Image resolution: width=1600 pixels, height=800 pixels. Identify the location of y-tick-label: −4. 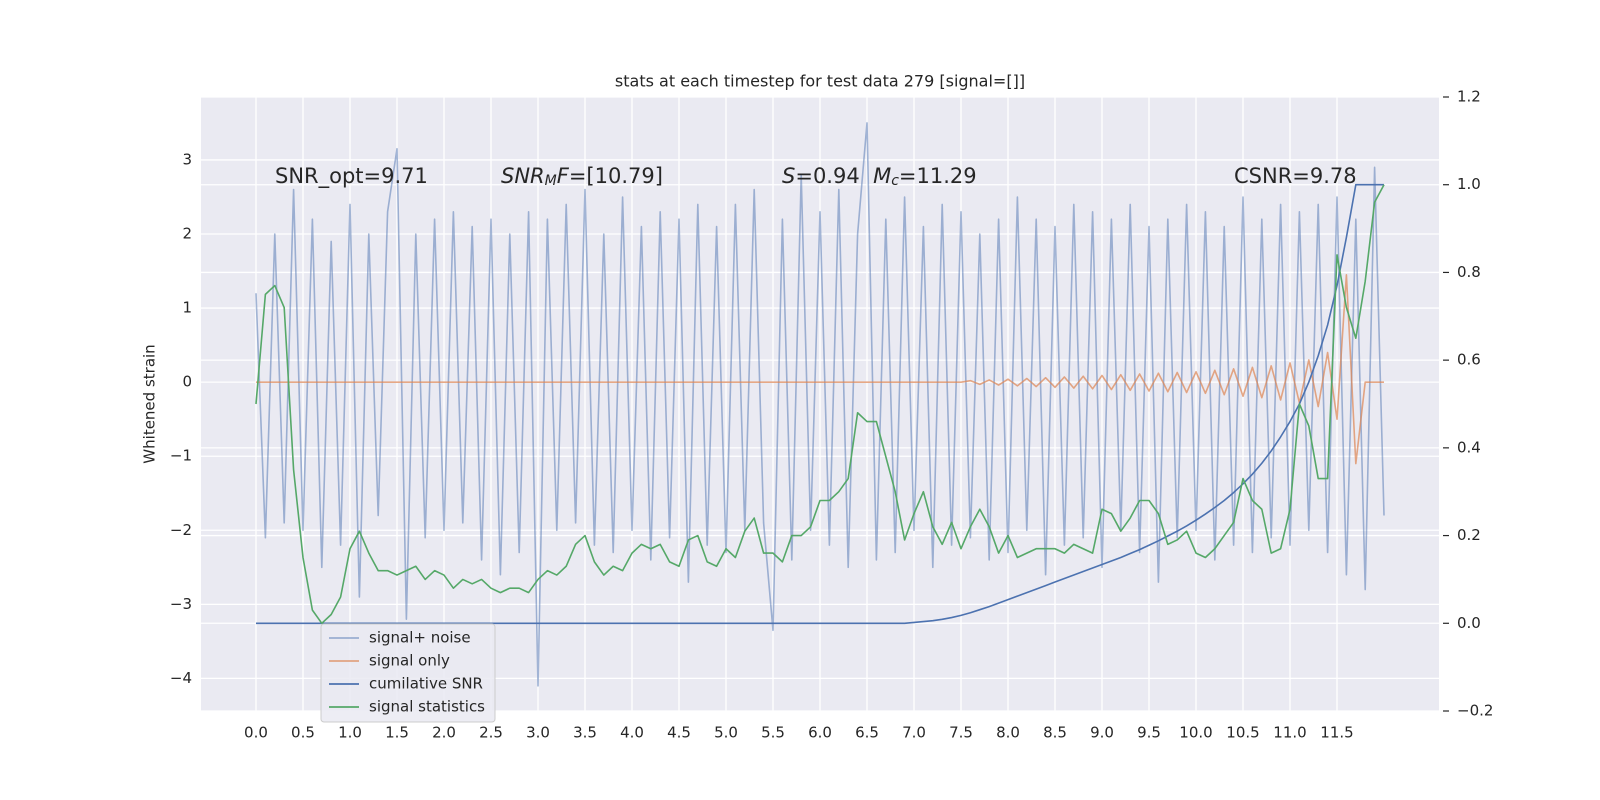
(181, 678).